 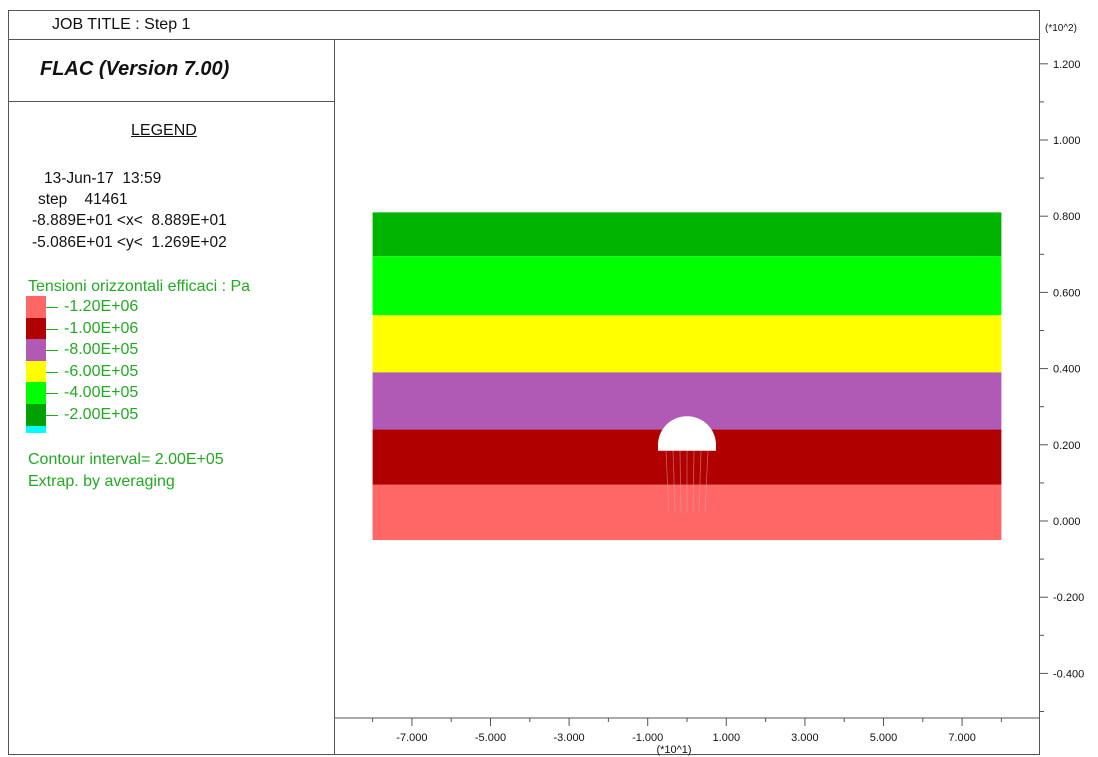 I want to click on legend-label: -4.00E+05, so click(x=101, y=392).